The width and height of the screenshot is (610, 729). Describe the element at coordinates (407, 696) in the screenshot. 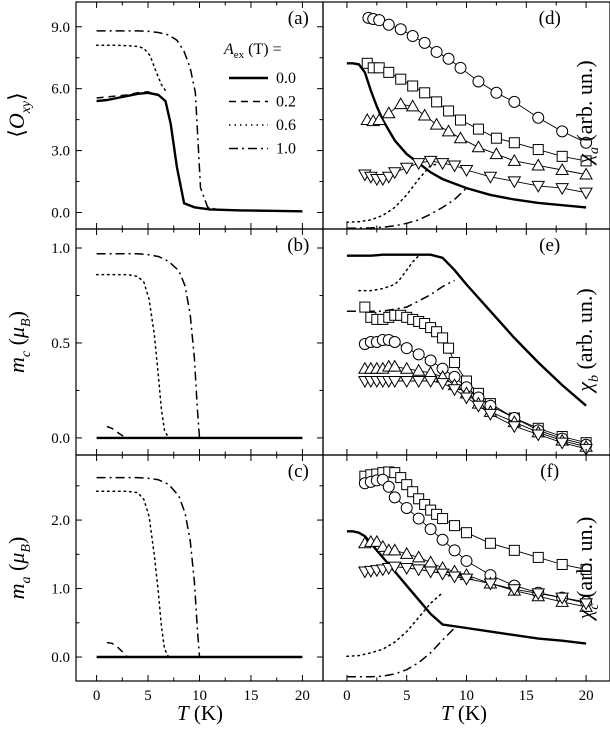

I see `x-tick-label: 5` at that location.